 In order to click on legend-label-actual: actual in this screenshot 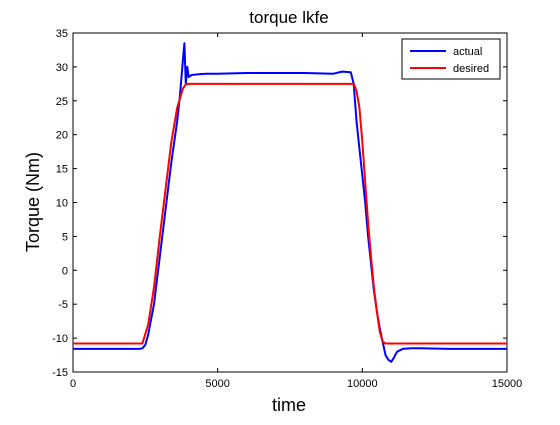, I will do `click(467, 52)`.